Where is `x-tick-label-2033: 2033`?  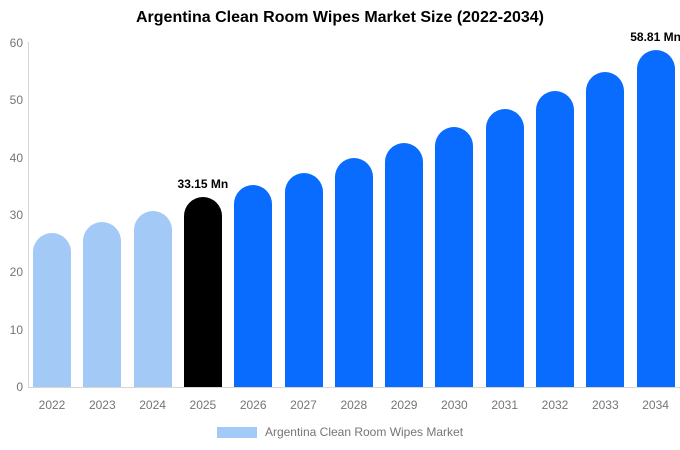 x-tick-label-2033: 2033 is located at coordinates (605, 405).